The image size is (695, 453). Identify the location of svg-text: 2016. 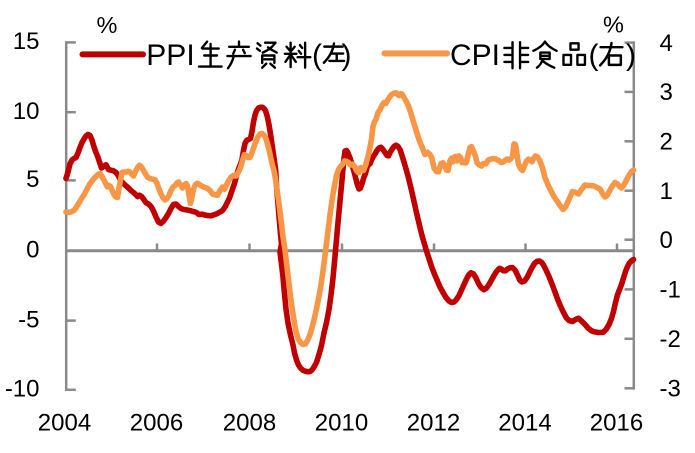
(616, 423).